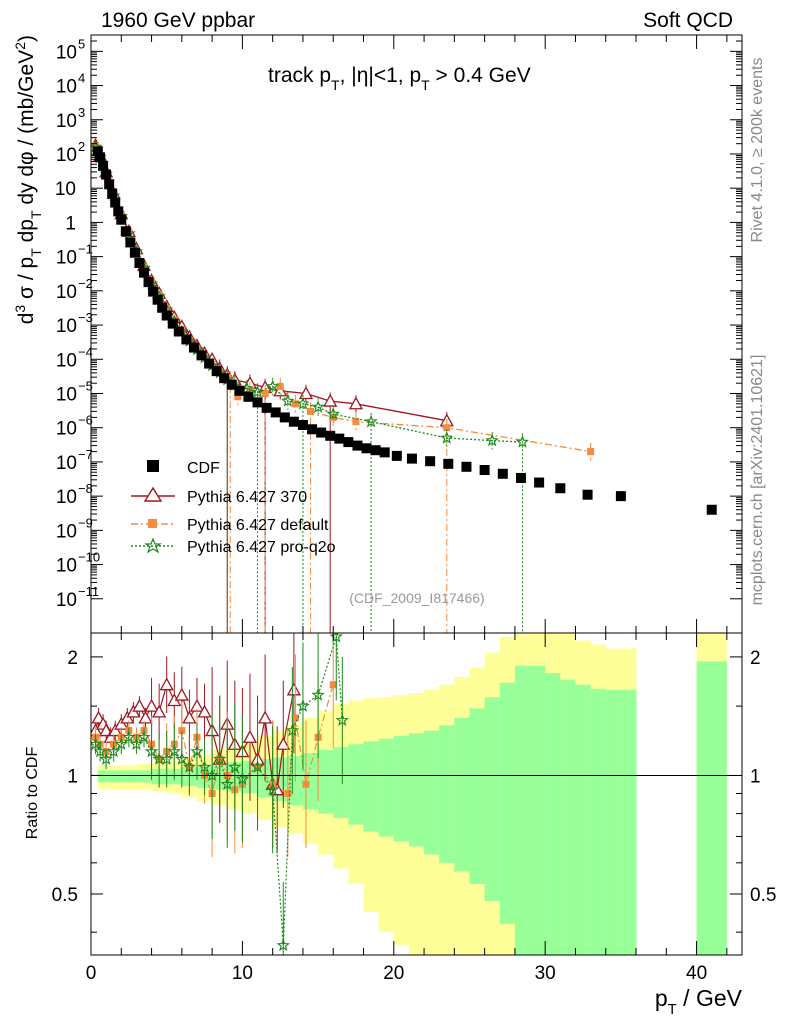 The width and height of the screenshot is (786, 1024). What do you see at coordinates (72, 776) in the screenshot?
I see `ratio-y-tick-label-left: 1` at bounding box center [72, 776].